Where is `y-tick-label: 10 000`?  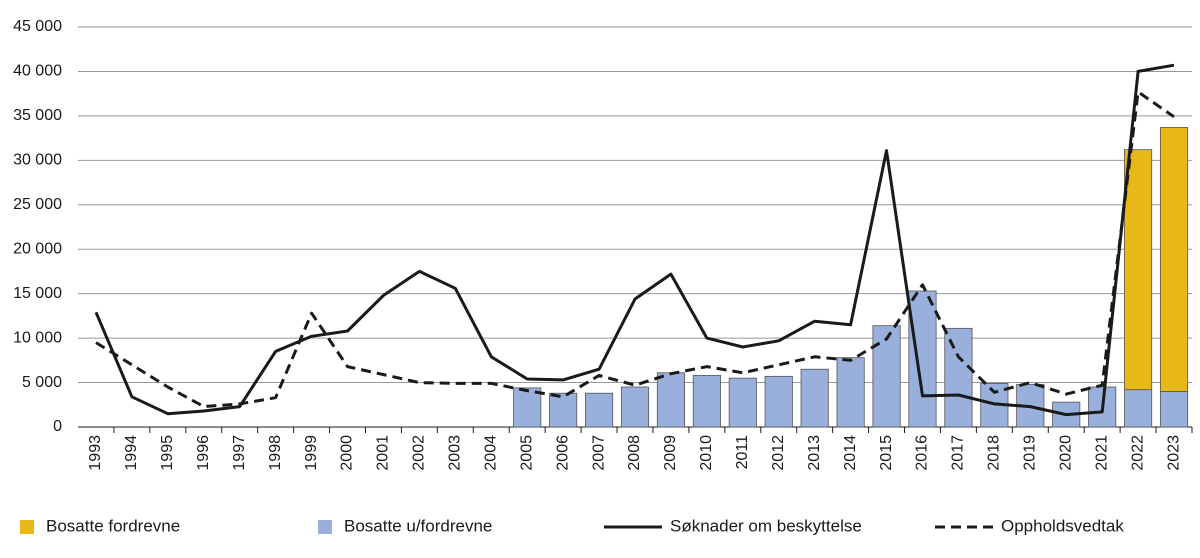
y-tick-label: 10 000 is located at coordinates (37, 337).